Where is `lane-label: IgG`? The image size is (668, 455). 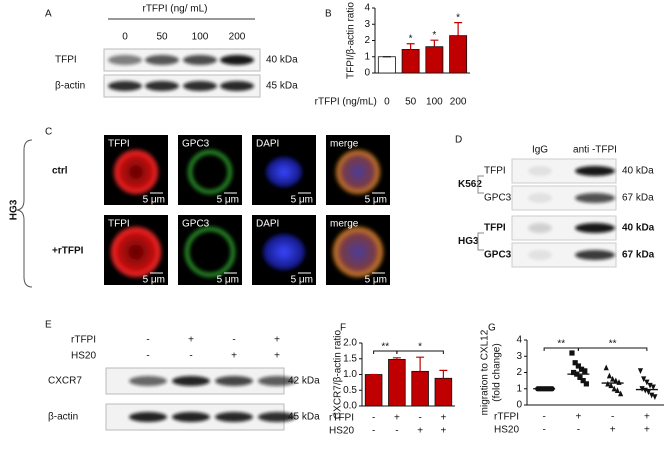
lane-label: IgG is located at coordinates (540, 150).